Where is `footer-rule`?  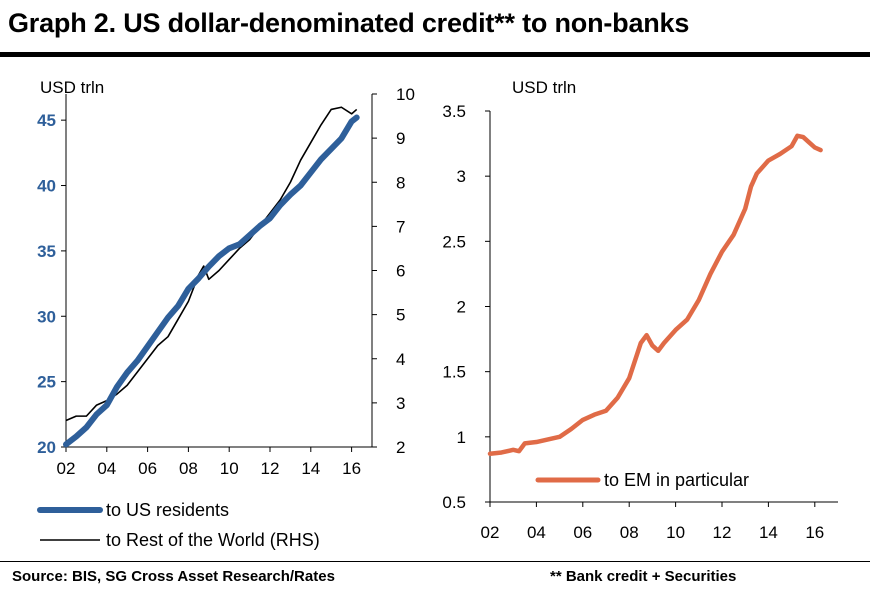 footer-rule is located at coordinates (435, 561).